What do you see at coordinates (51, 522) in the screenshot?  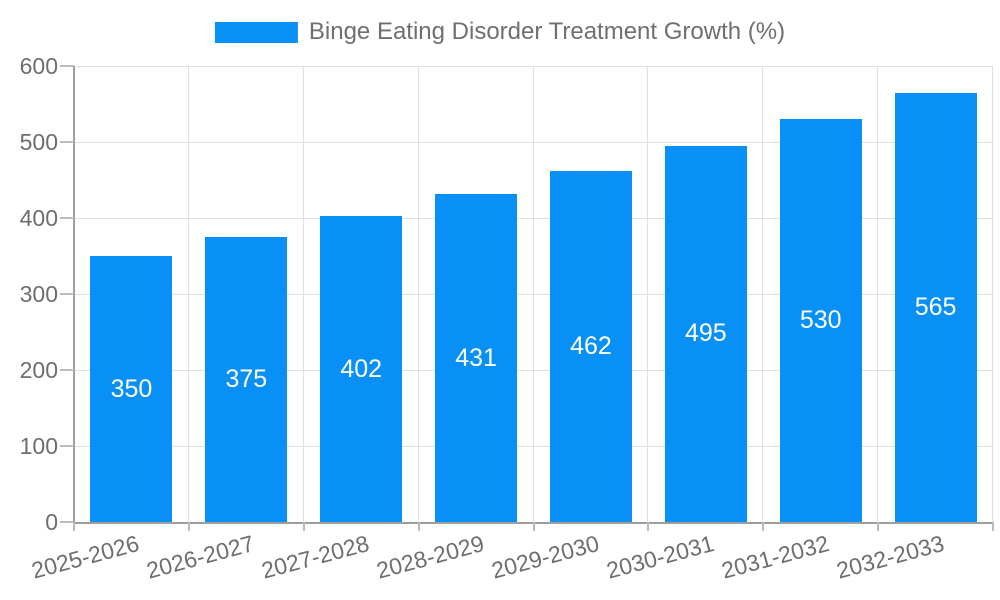 I see `y-axis-label: 0` at bounding box center [51, 522].